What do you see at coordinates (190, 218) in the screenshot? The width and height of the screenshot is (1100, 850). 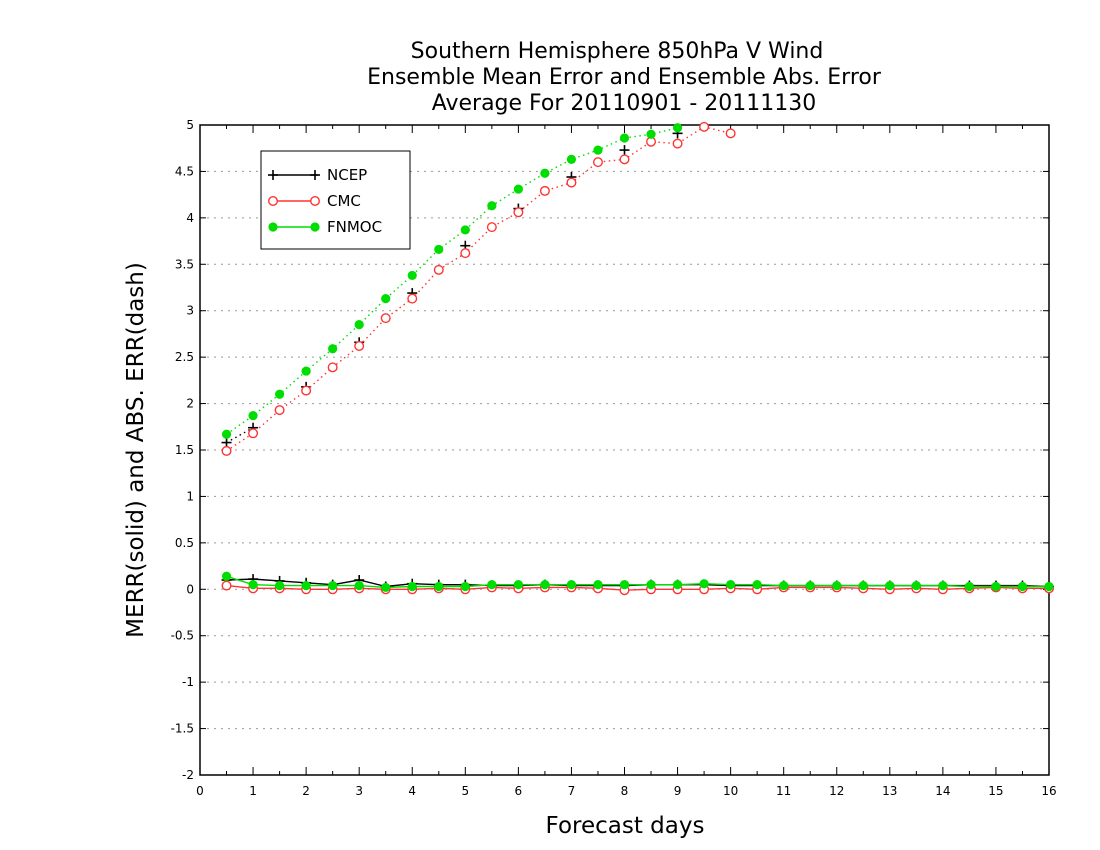 I see `y-tick-label: 4` at bounding box center [190, 218].